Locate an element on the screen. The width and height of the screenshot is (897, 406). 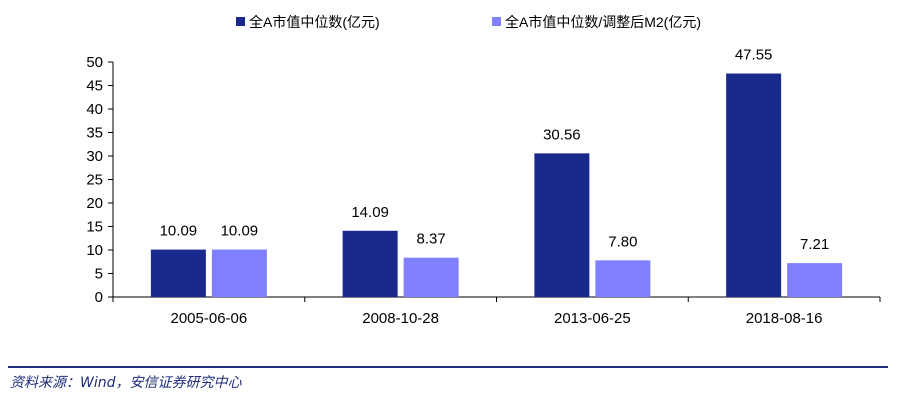
y-tick-label: 25 is located at coordinates (94, 180).